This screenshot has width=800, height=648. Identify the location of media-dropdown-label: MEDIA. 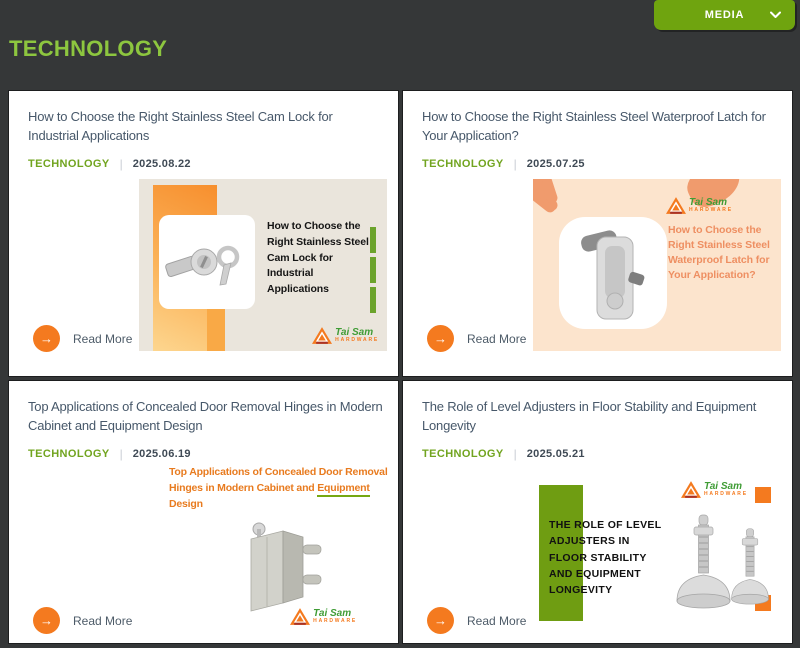
(724, 15).